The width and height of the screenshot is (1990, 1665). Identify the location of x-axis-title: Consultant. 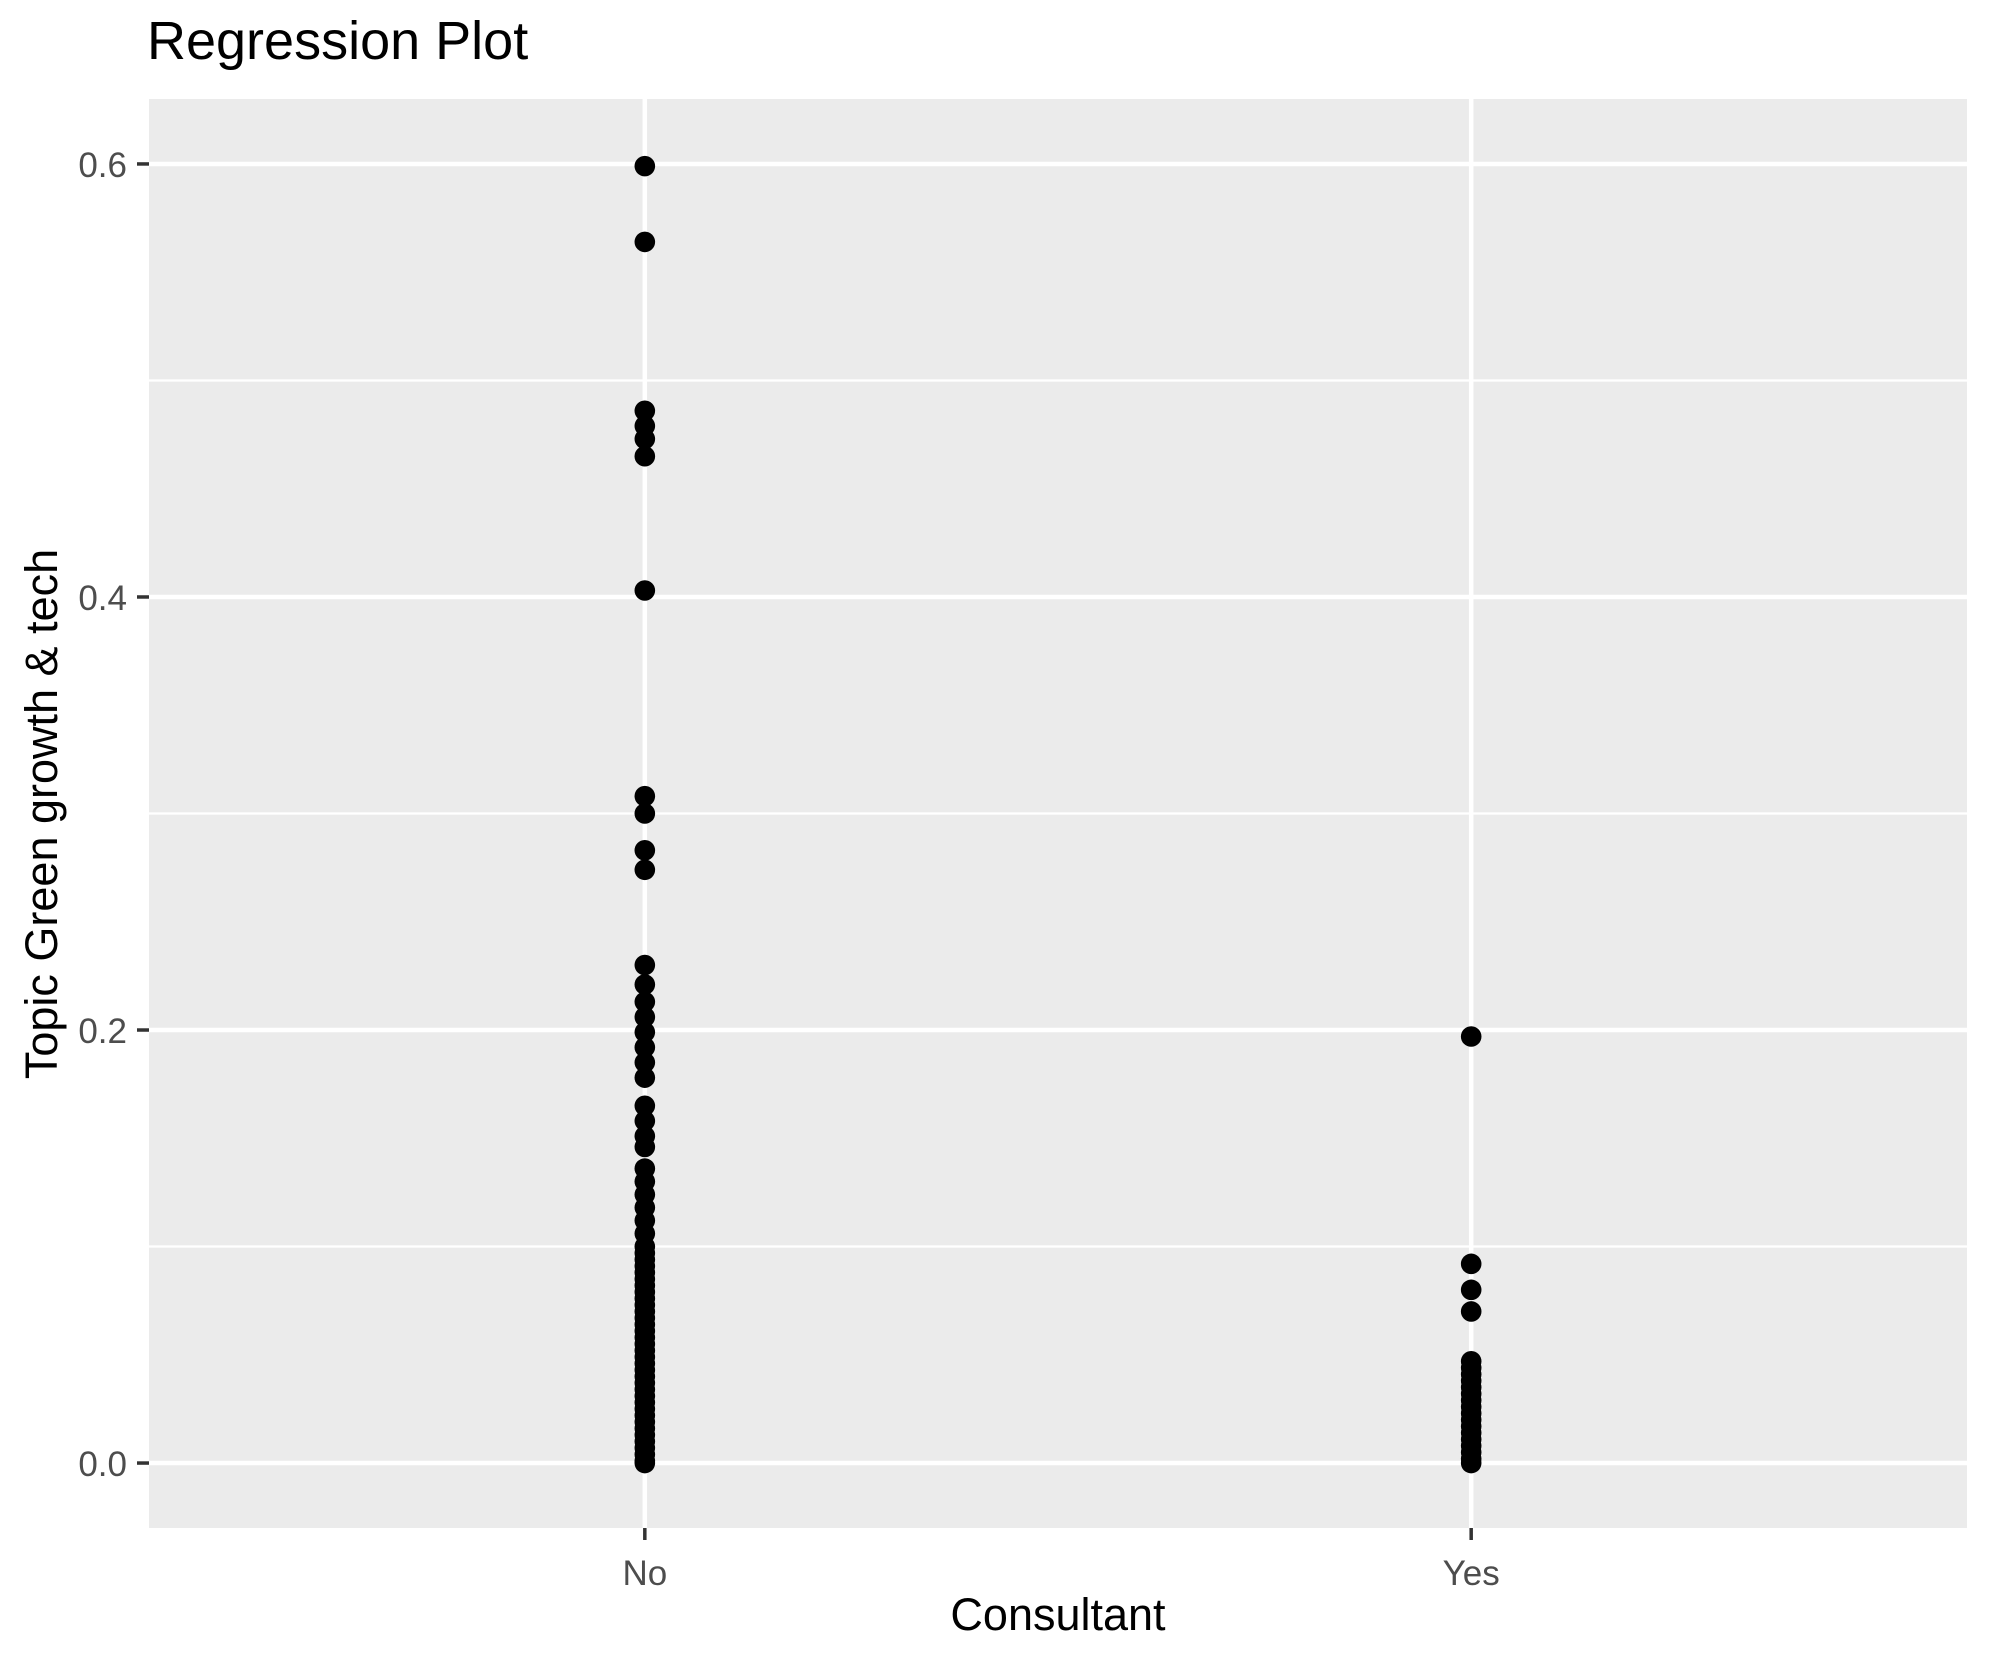
(1058, 1614).